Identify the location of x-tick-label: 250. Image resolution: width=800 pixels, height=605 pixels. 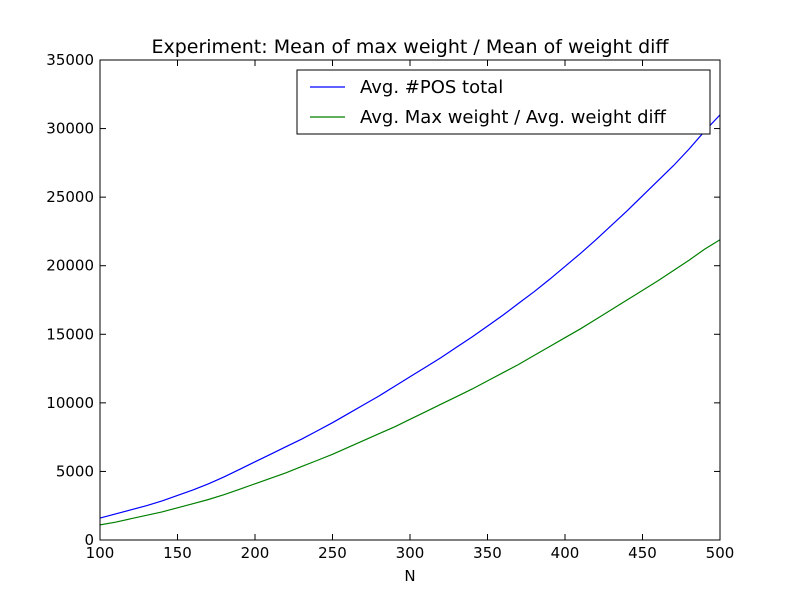
(332, 553).